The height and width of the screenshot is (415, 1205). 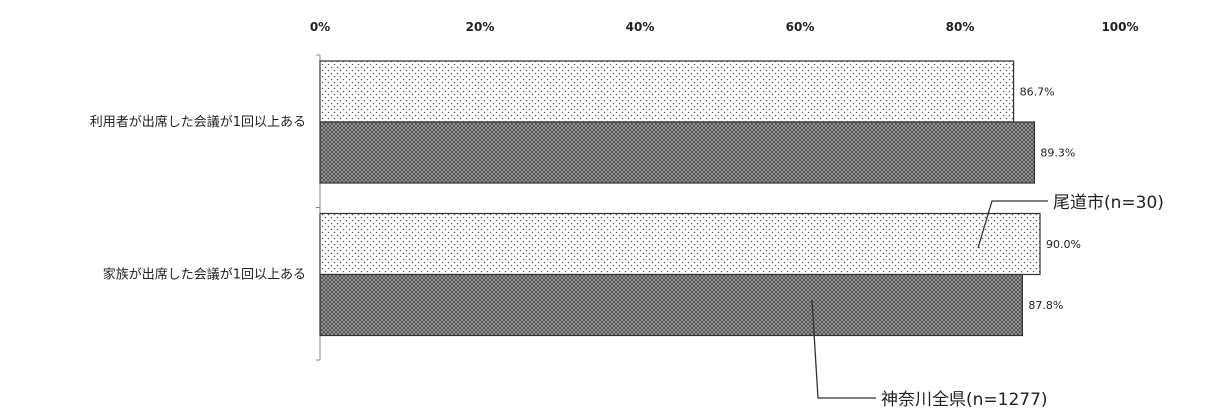 I want to click on x-tick-label: 60%, so click(x=800, y=27).